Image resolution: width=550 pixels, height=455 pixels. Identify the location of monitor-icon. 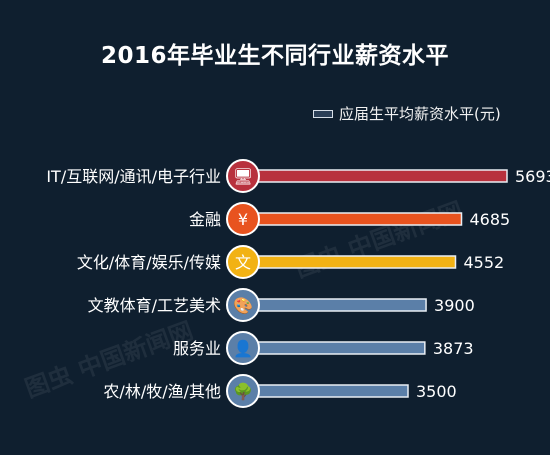
(243, 176).